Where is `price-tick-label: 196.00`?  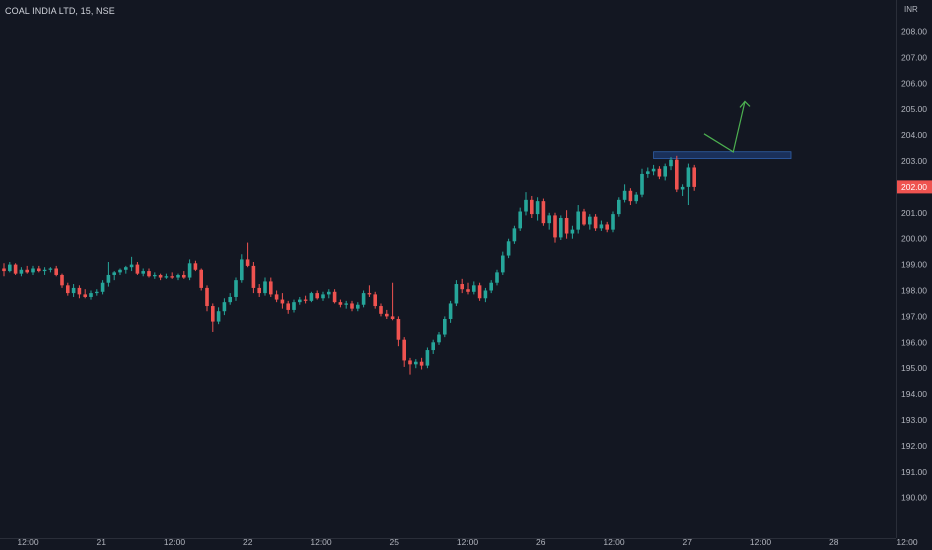 price-tick-label: 196.00 is located at coordinates (914, 342).